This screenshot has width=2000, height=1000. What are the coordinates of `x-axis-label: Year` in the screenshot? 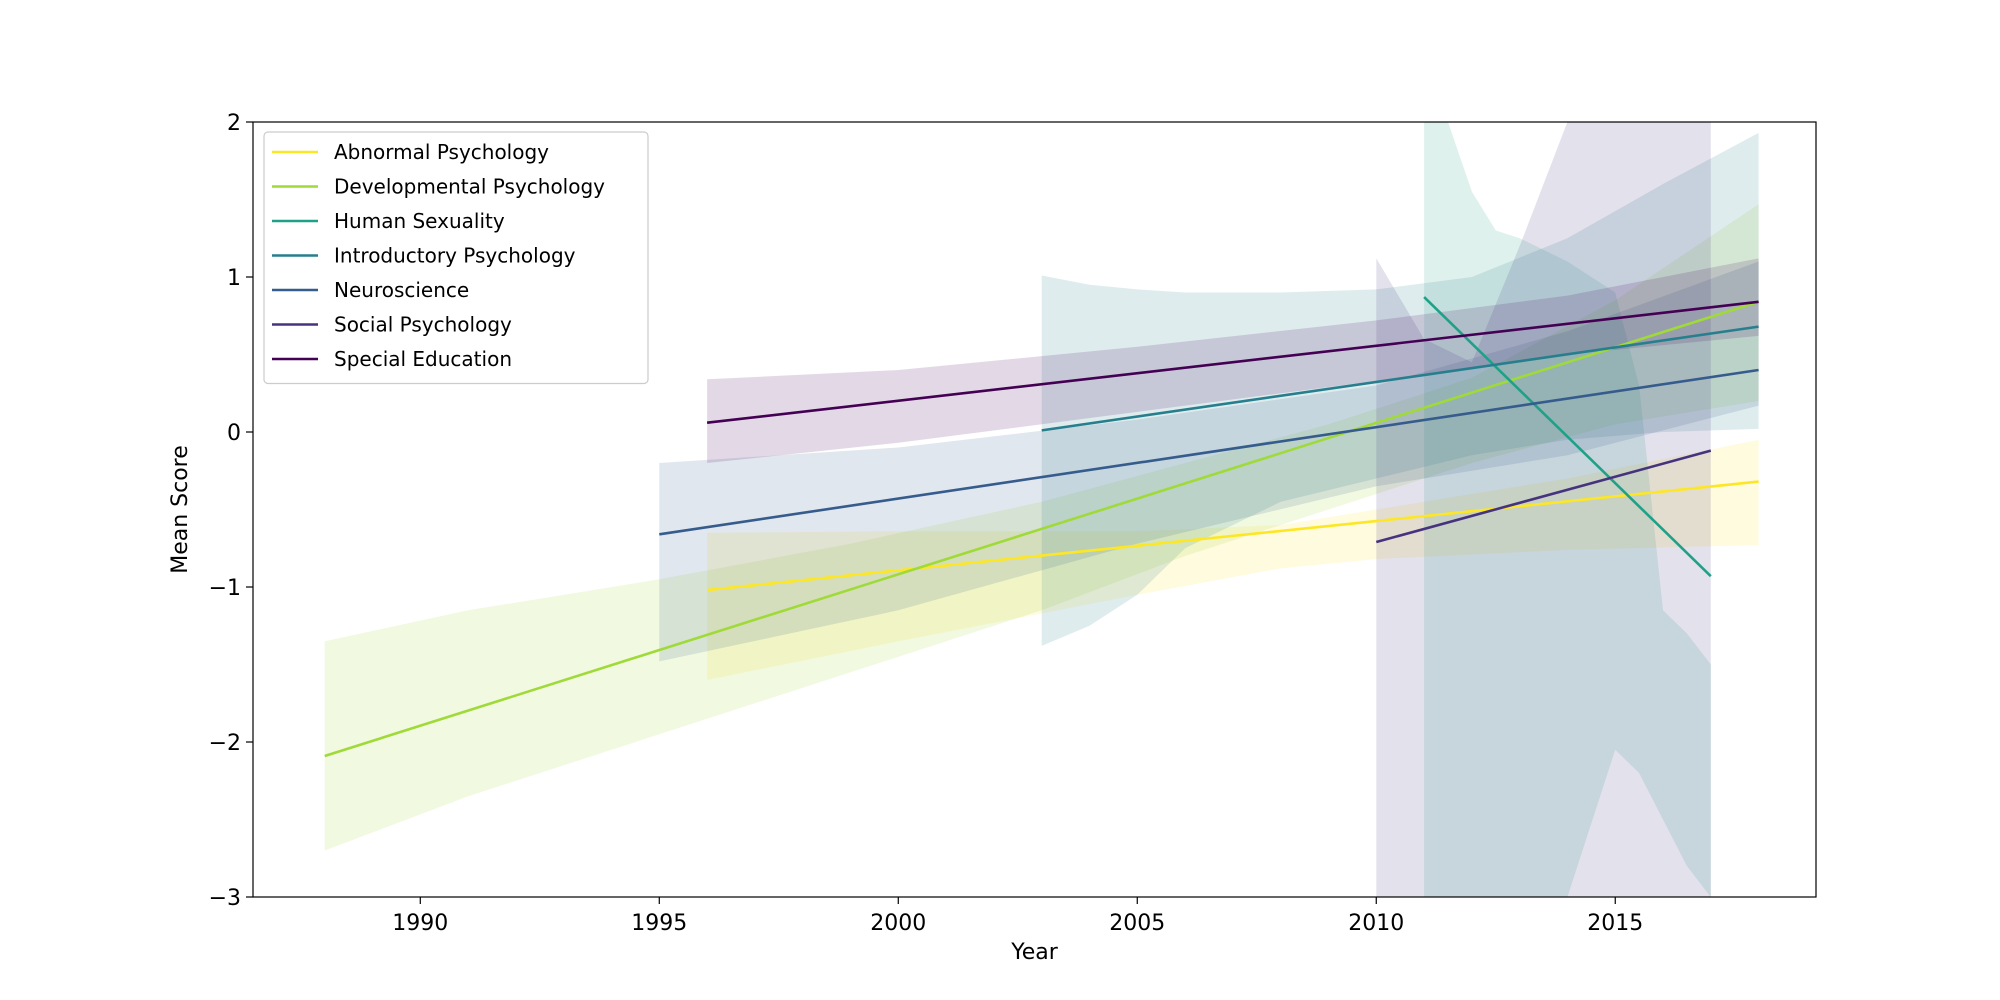 It's located at (1034, 952).